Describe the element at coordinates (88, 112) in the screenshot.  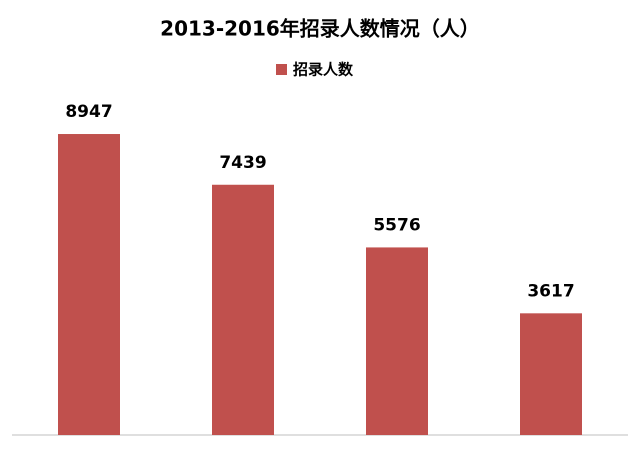
I see `data-label: 8947` at that location.